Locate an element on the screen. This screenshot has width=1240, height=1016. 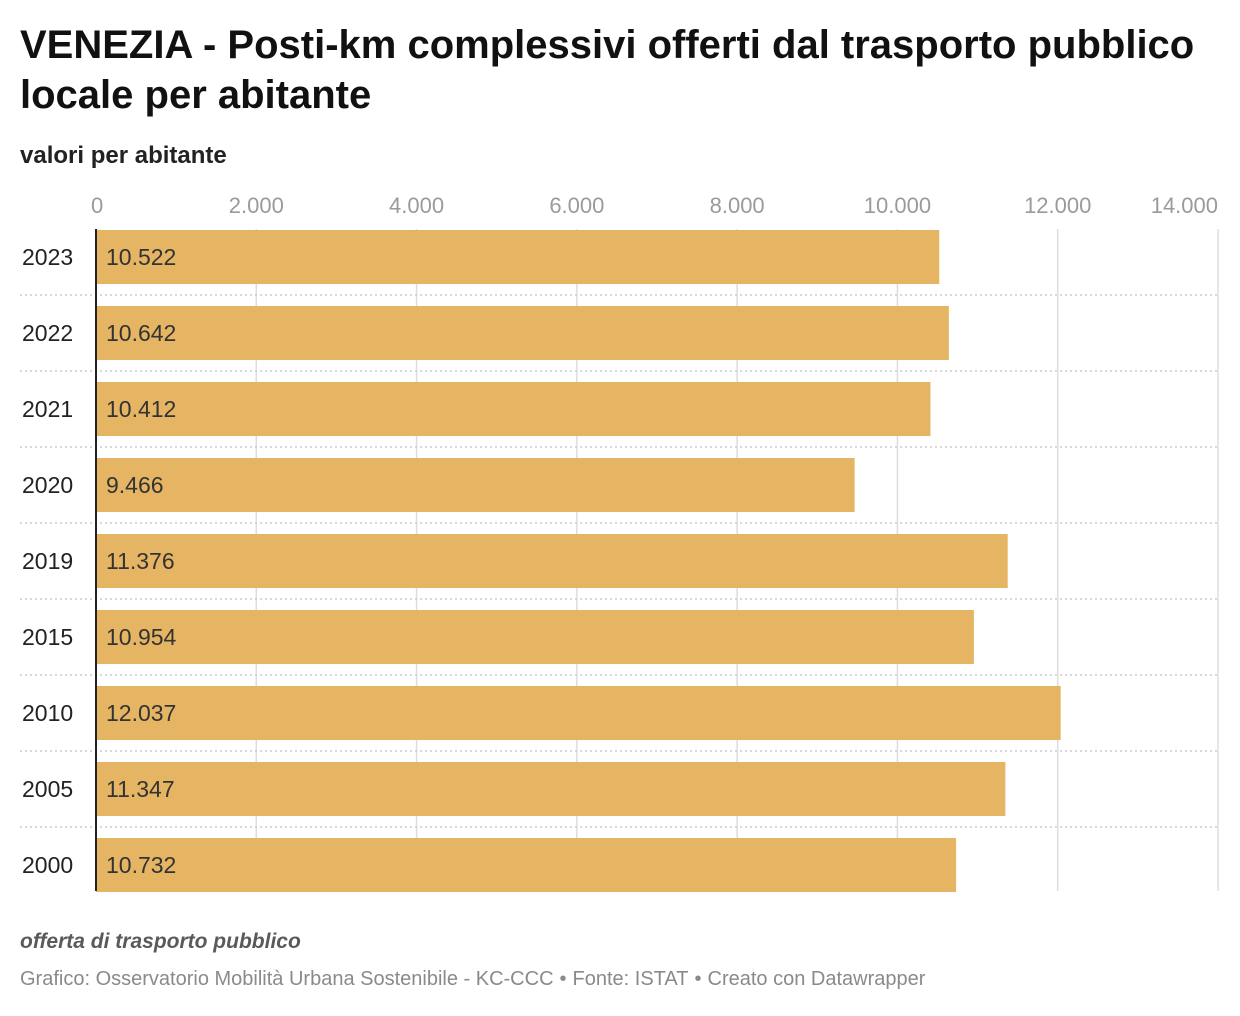
data-label: 11.376 is located at coordinates (140, 561).